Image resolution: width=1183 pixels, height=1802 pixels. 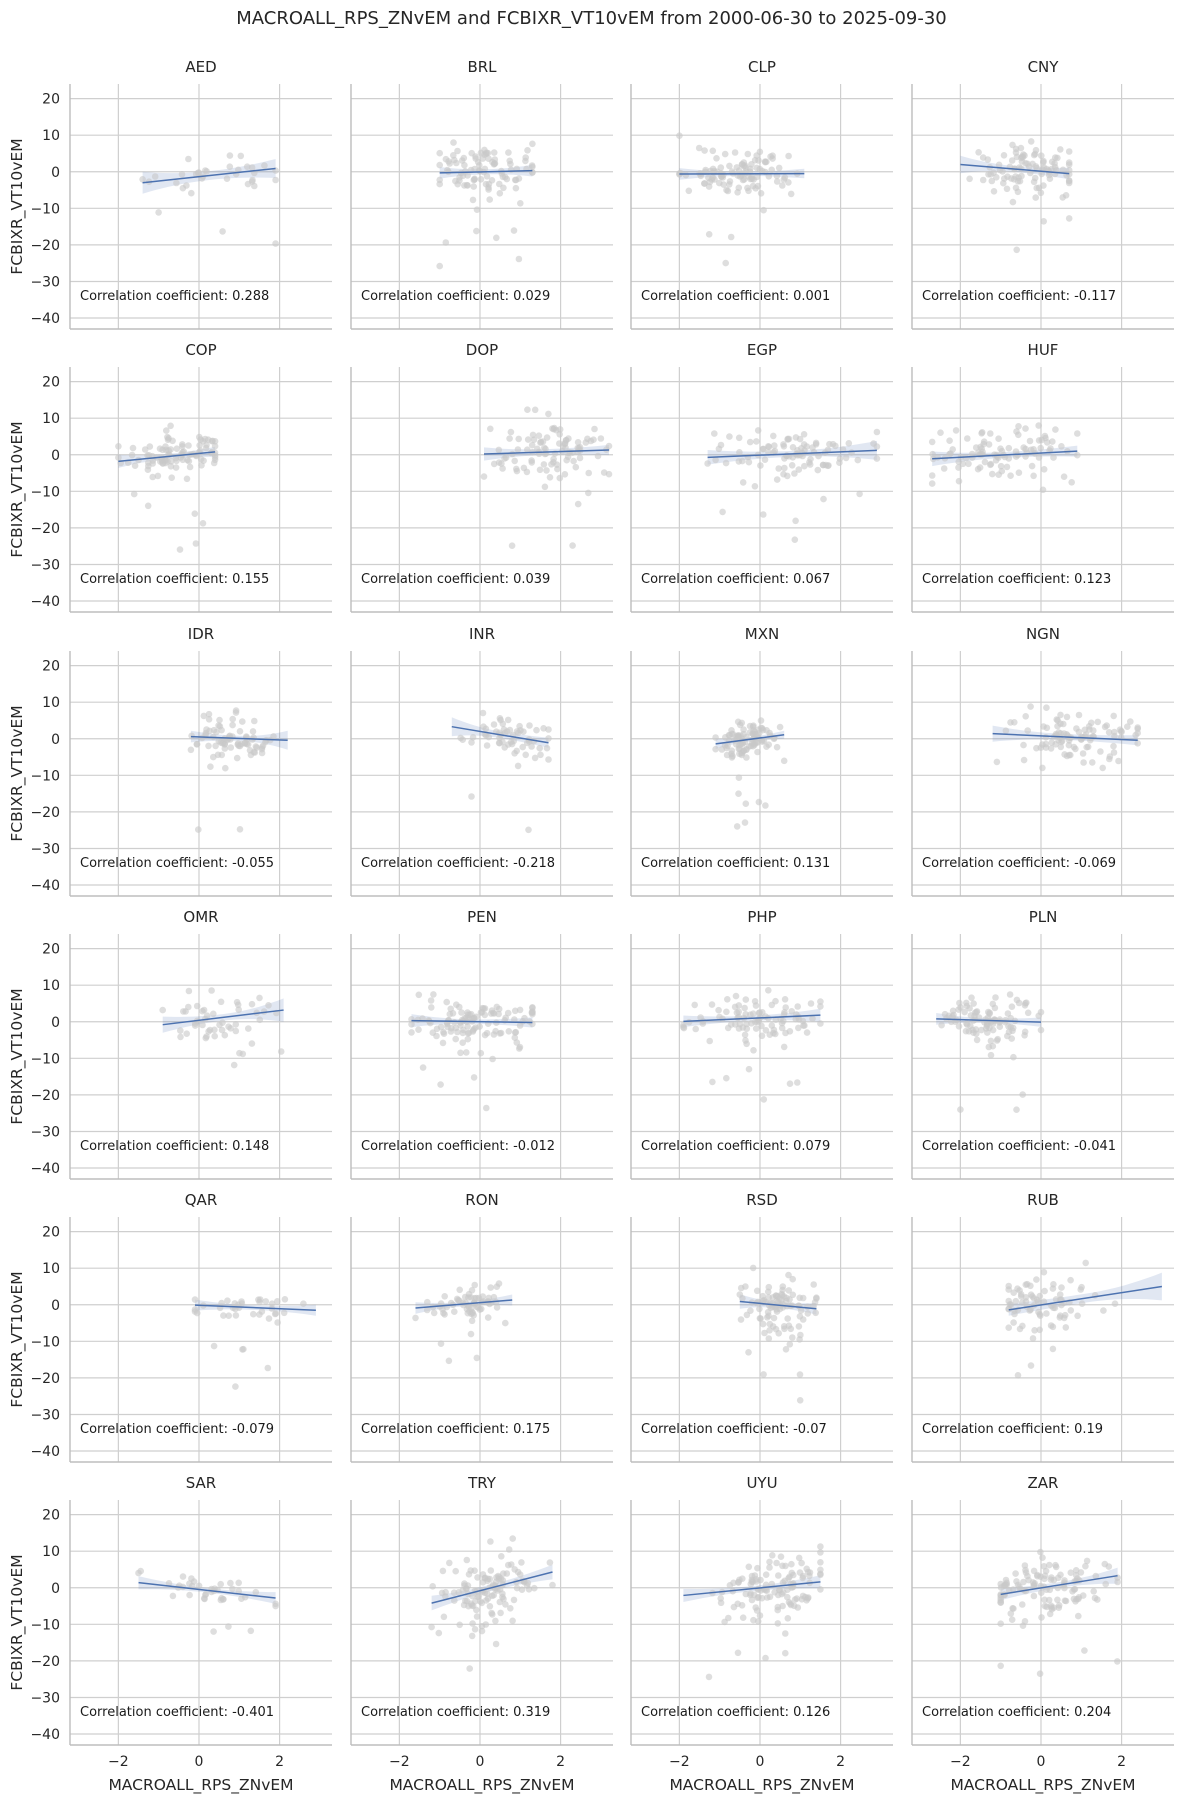 What do you see at coordinates (480, 1762) in the screenshot?
I see `x-tick-label: 0` at bounding box center [480, 1762].